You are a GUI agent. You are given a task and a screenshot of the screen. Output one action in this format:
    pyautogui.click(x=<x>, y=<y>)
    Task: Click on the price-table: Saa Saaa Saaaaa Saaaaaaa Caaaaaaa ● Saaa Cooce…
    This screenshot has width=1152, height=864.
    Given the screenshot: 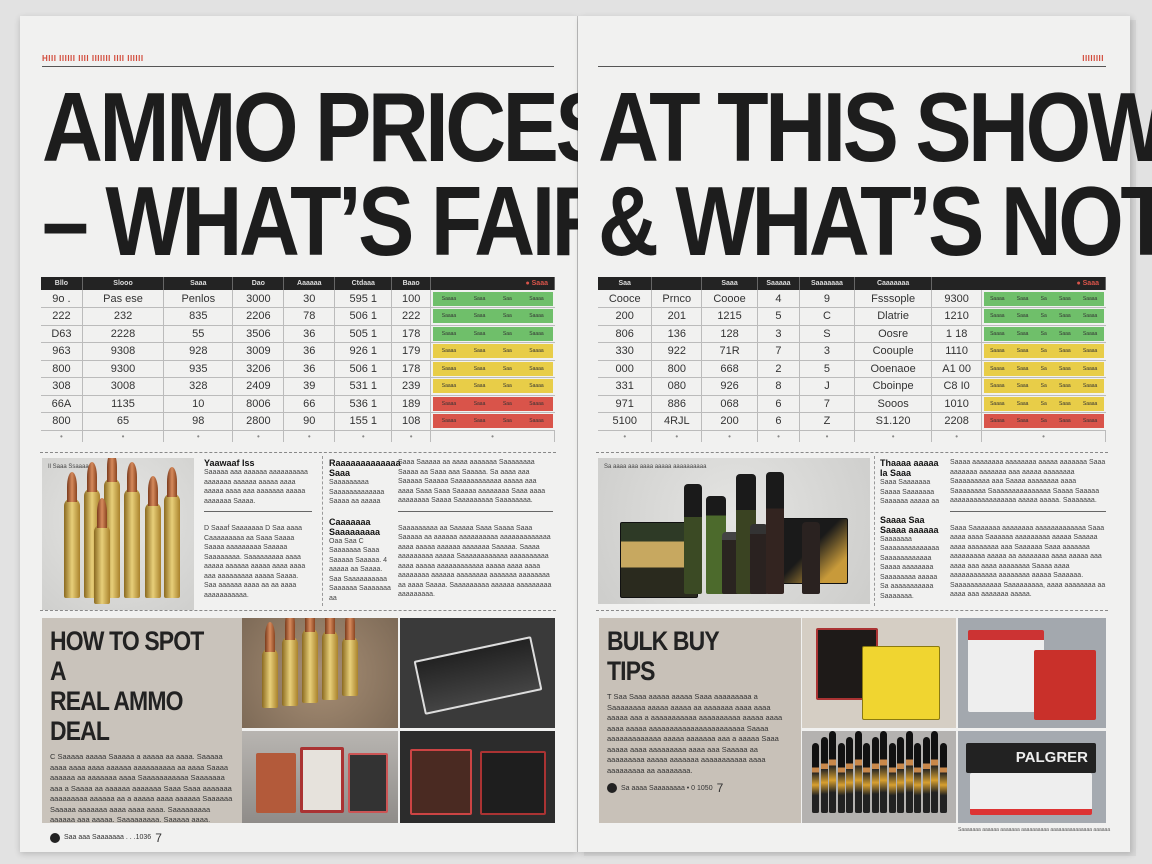 What is the action you would take?
    pyautogui.click(x=852, y=359)
    